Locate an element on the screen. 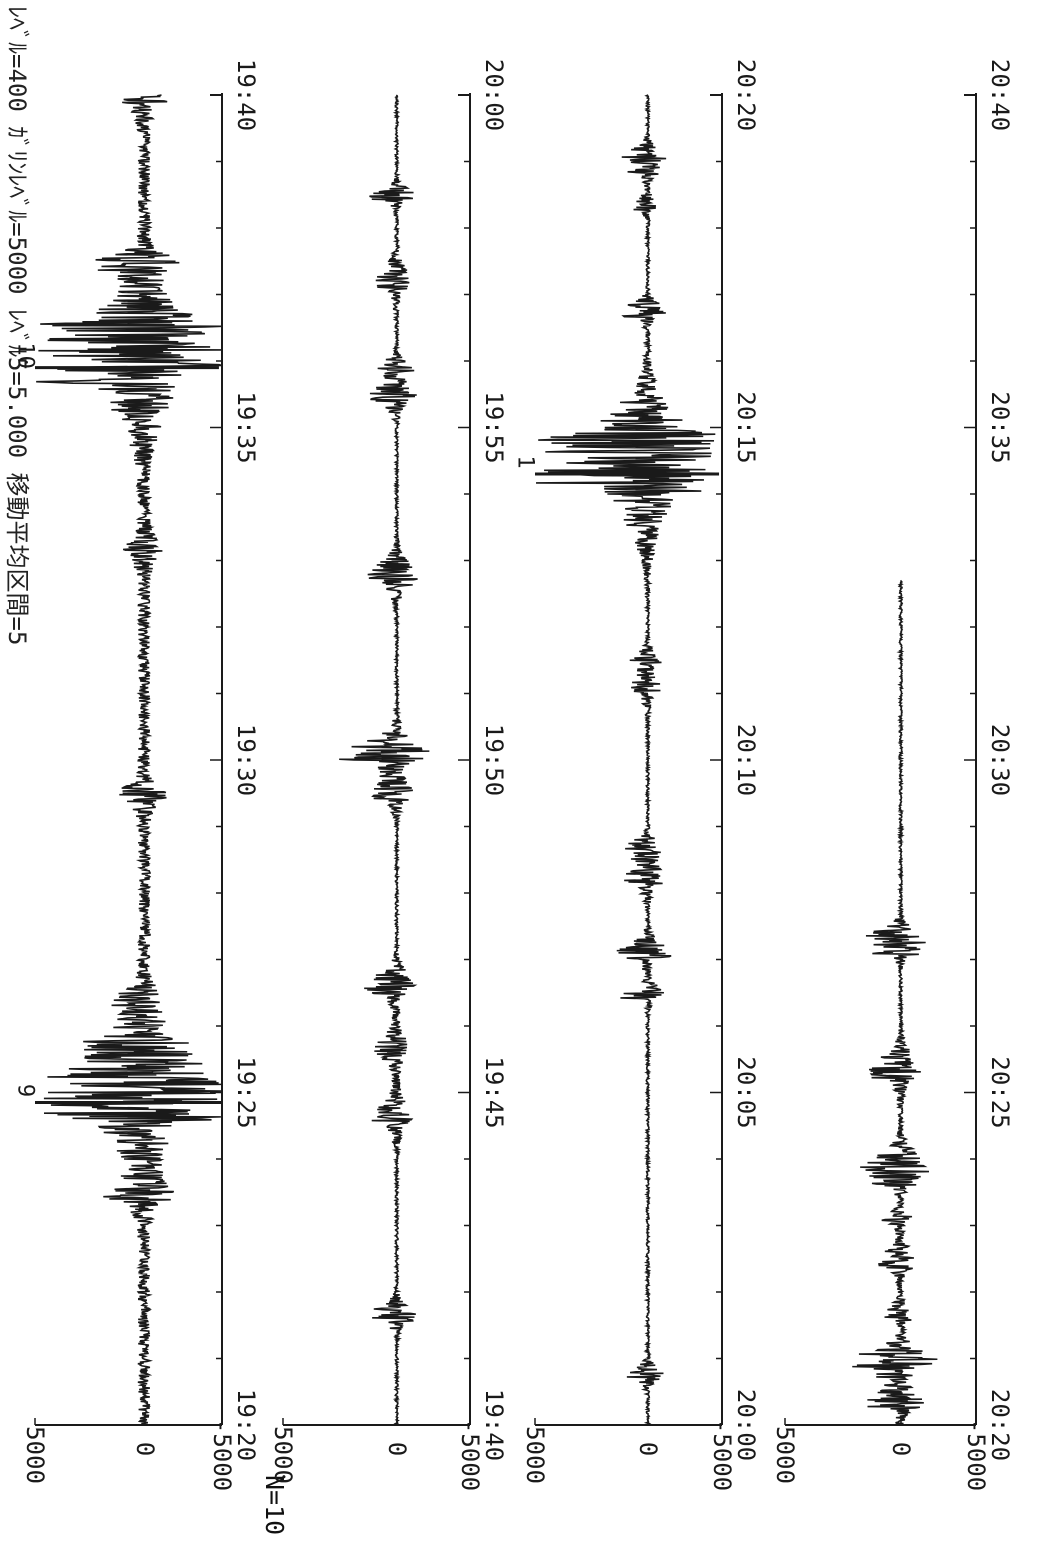 The image size is (1037, 1541). x-tick-label: 19:50 is located at coordinates (494, 760).